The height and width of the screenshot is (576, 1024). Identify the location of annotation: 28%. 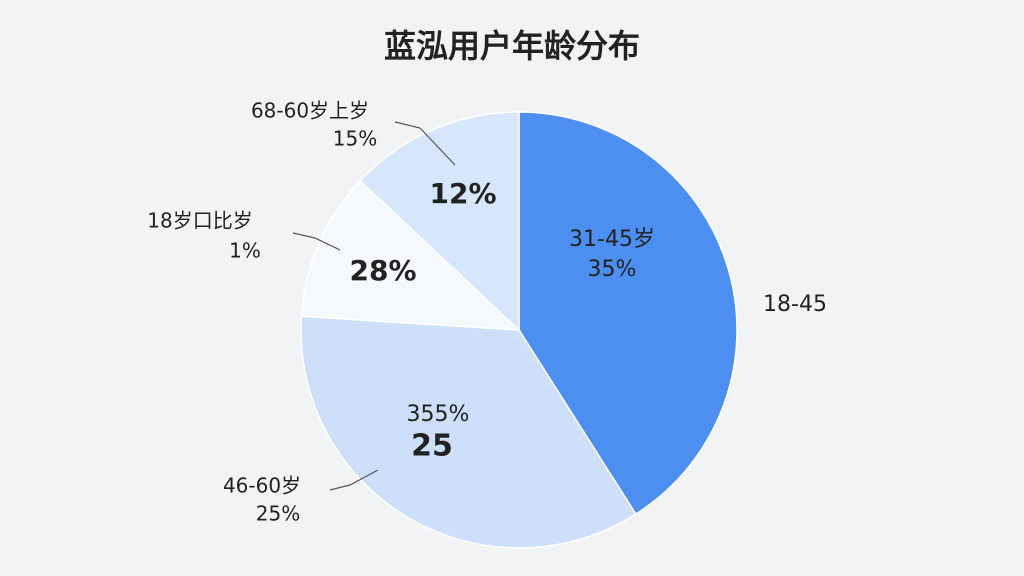
(382, 270).